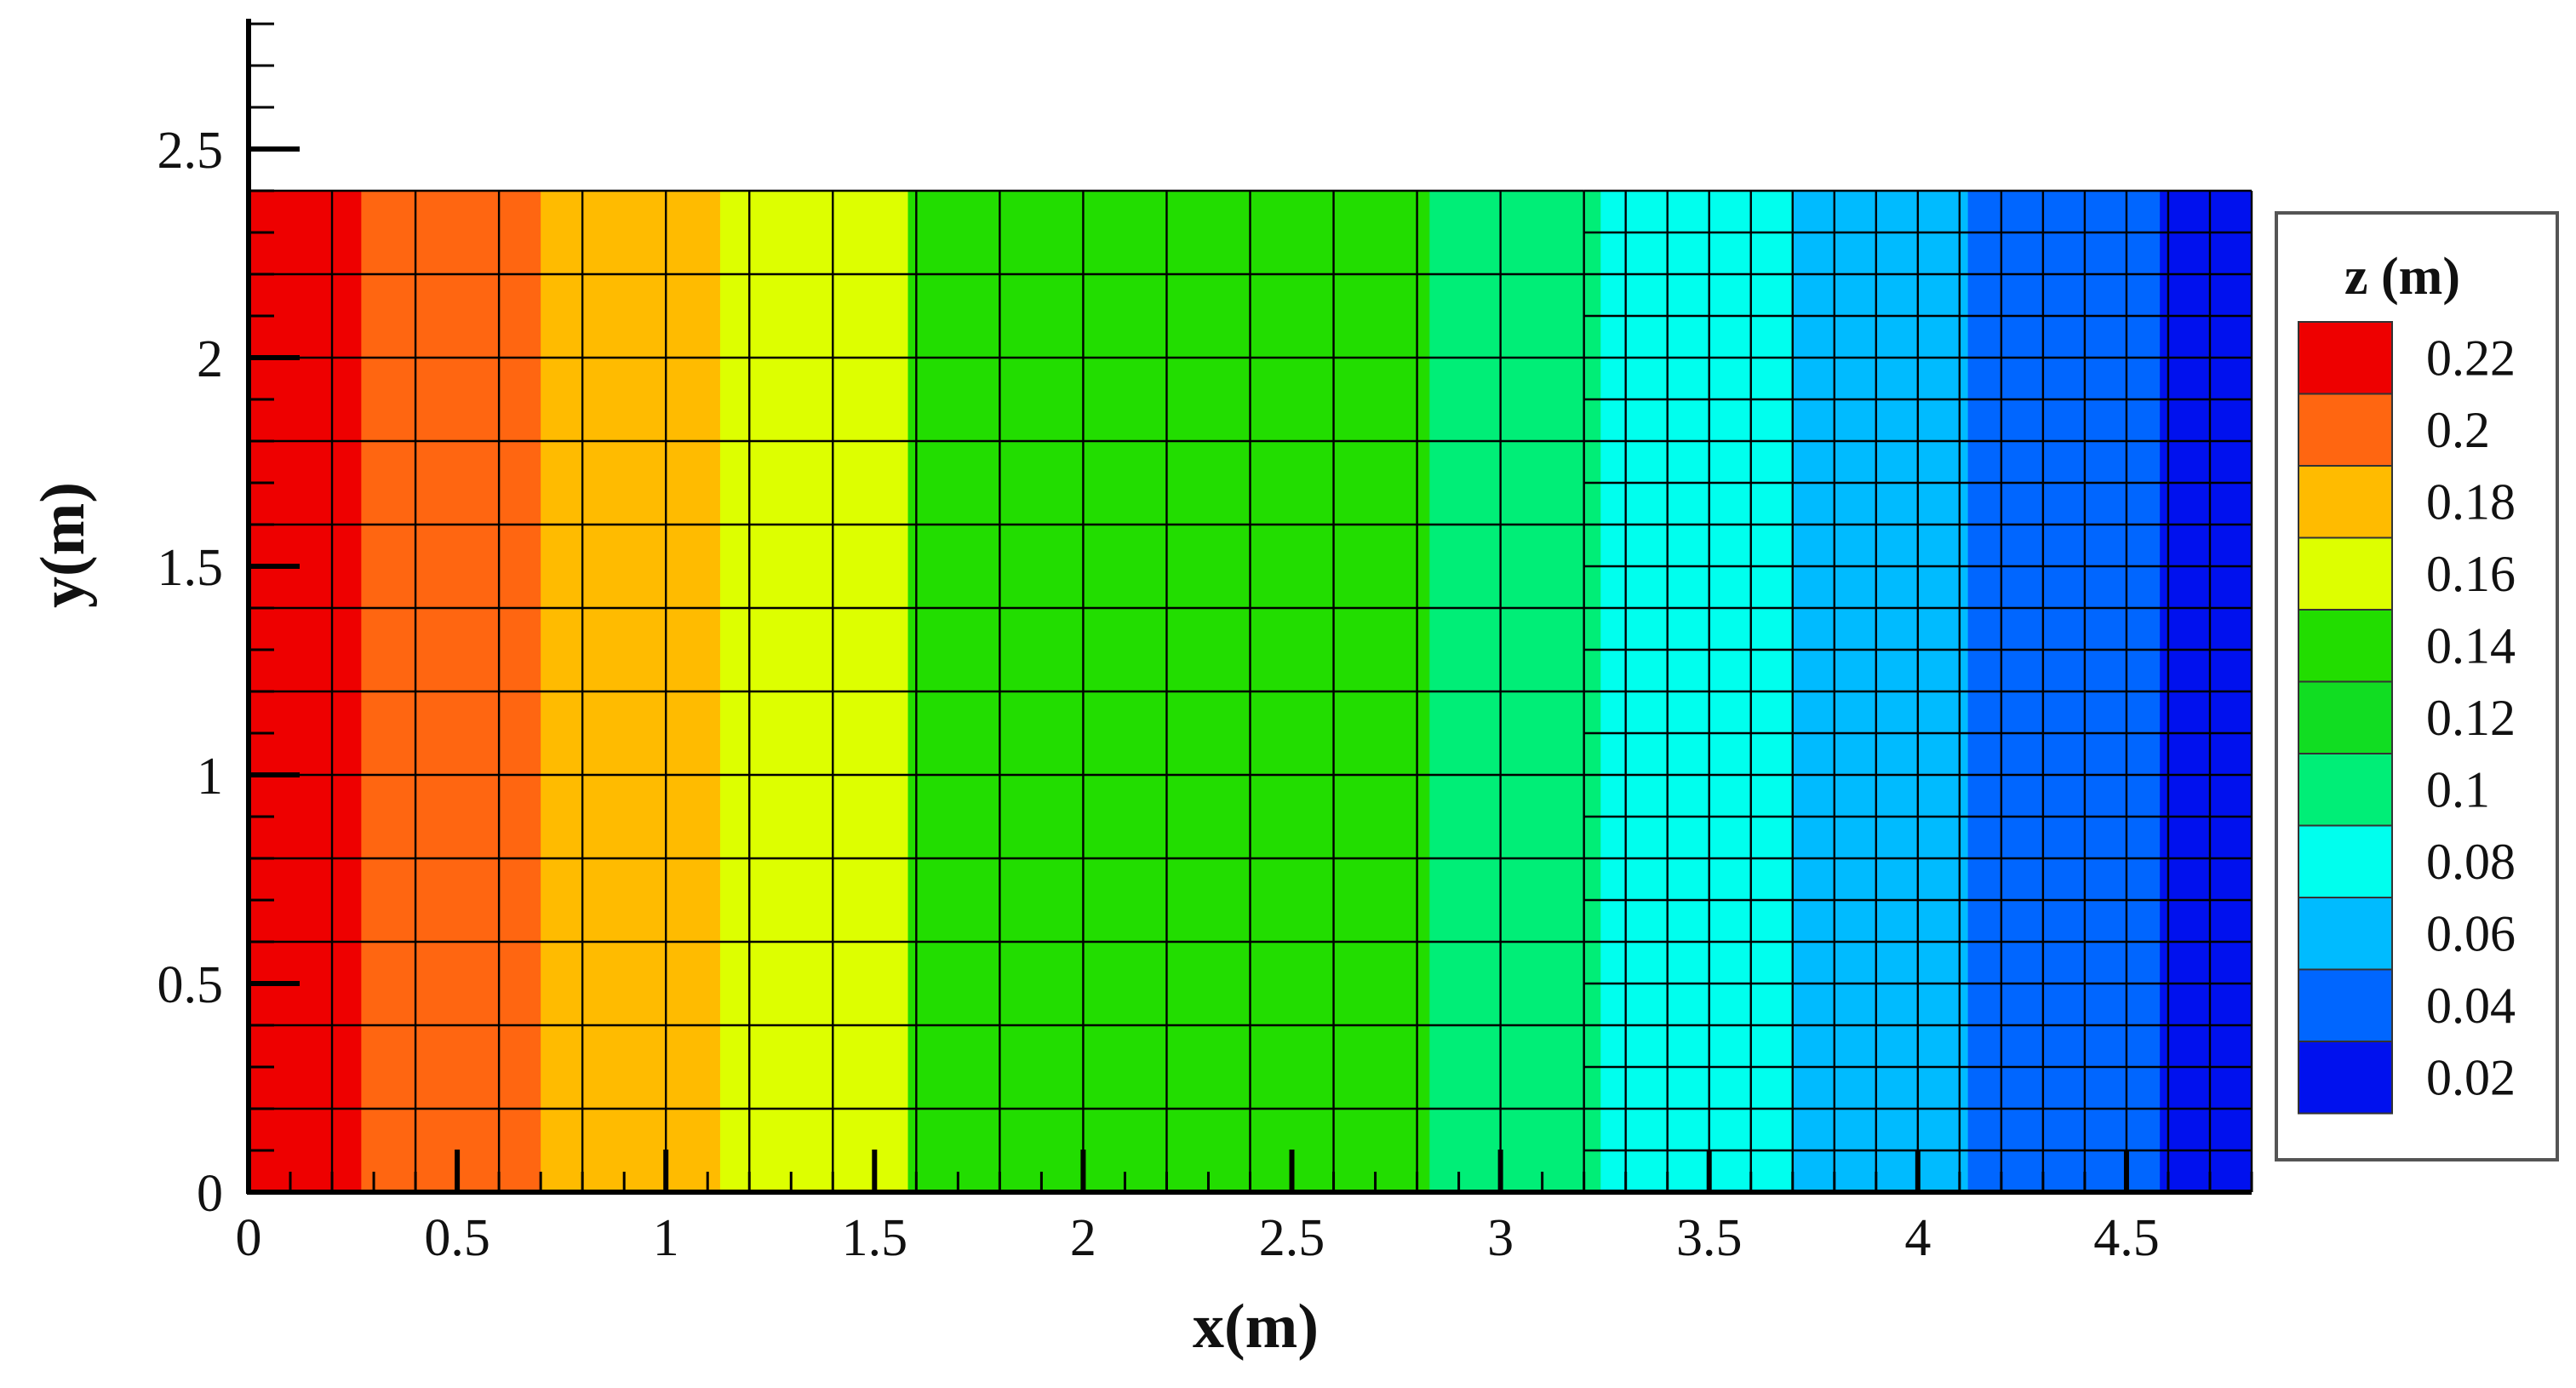 The width and height of the screenshot is (2576, 1388). What do you see at coordinates (2471, 358) in the screenshot?
I see `legend-label: 0.22` at bounding box center [2471, 358].